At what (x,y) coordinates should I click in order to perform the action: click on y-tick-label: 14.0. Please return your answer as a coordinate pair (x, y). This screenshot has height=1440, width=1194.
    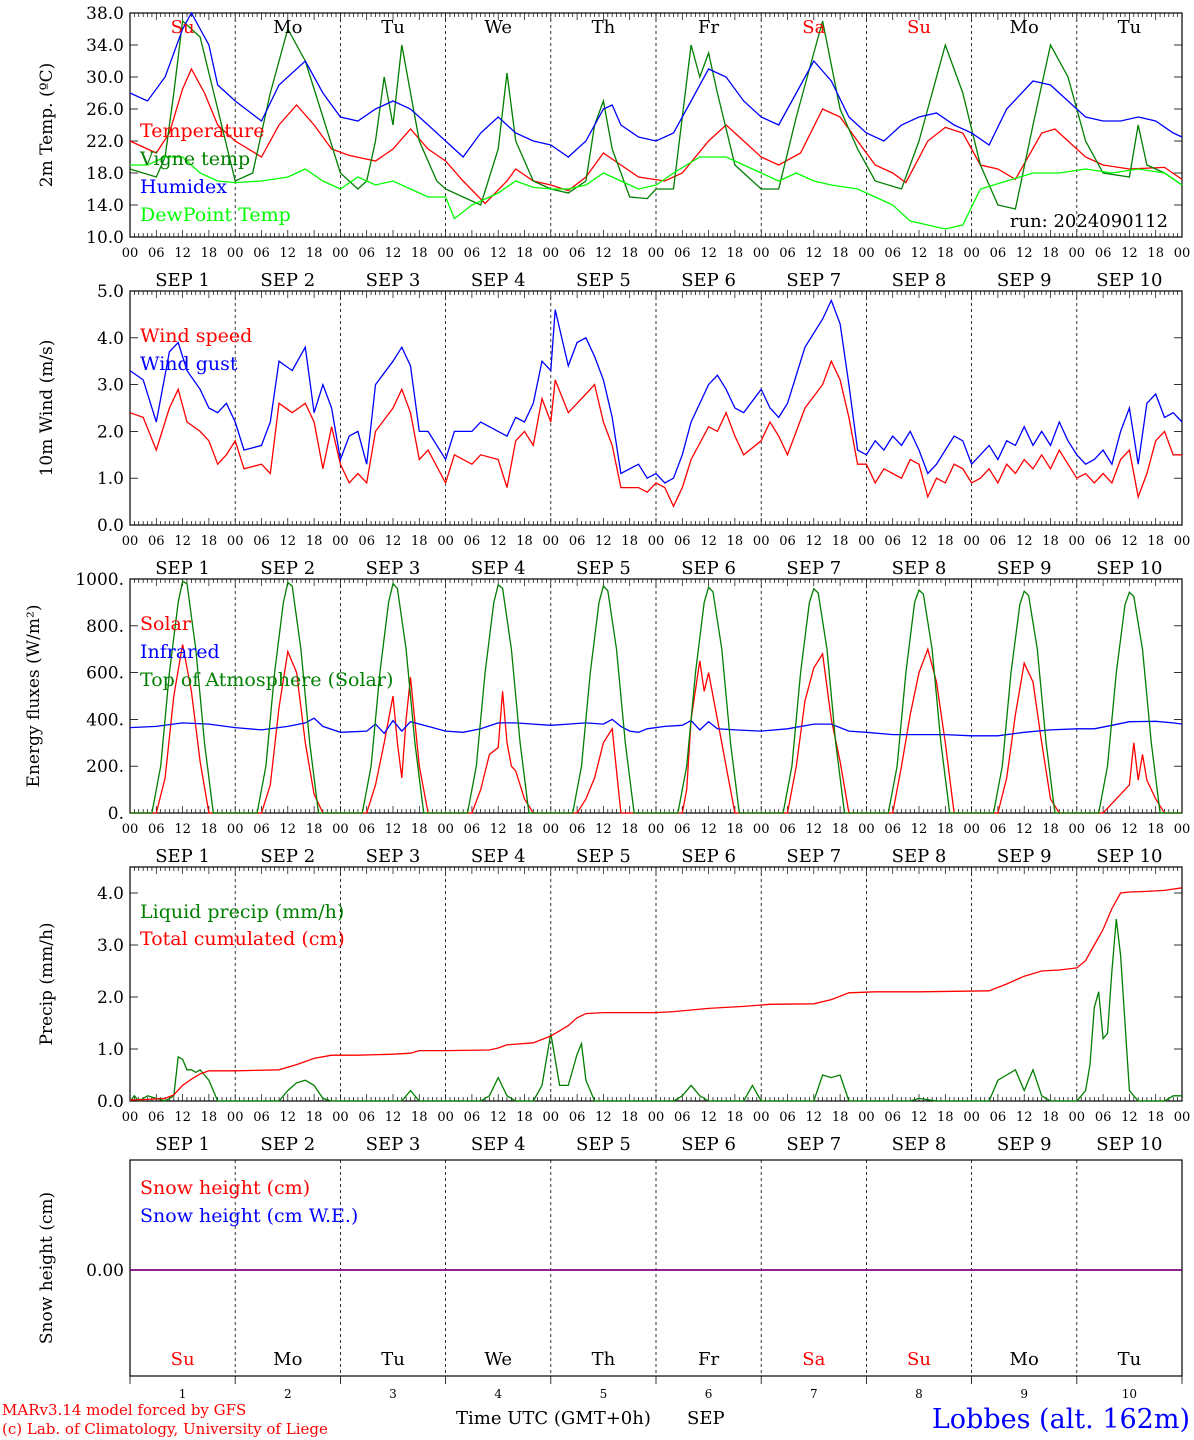
    Looking at the image, I should click on (105, 206).